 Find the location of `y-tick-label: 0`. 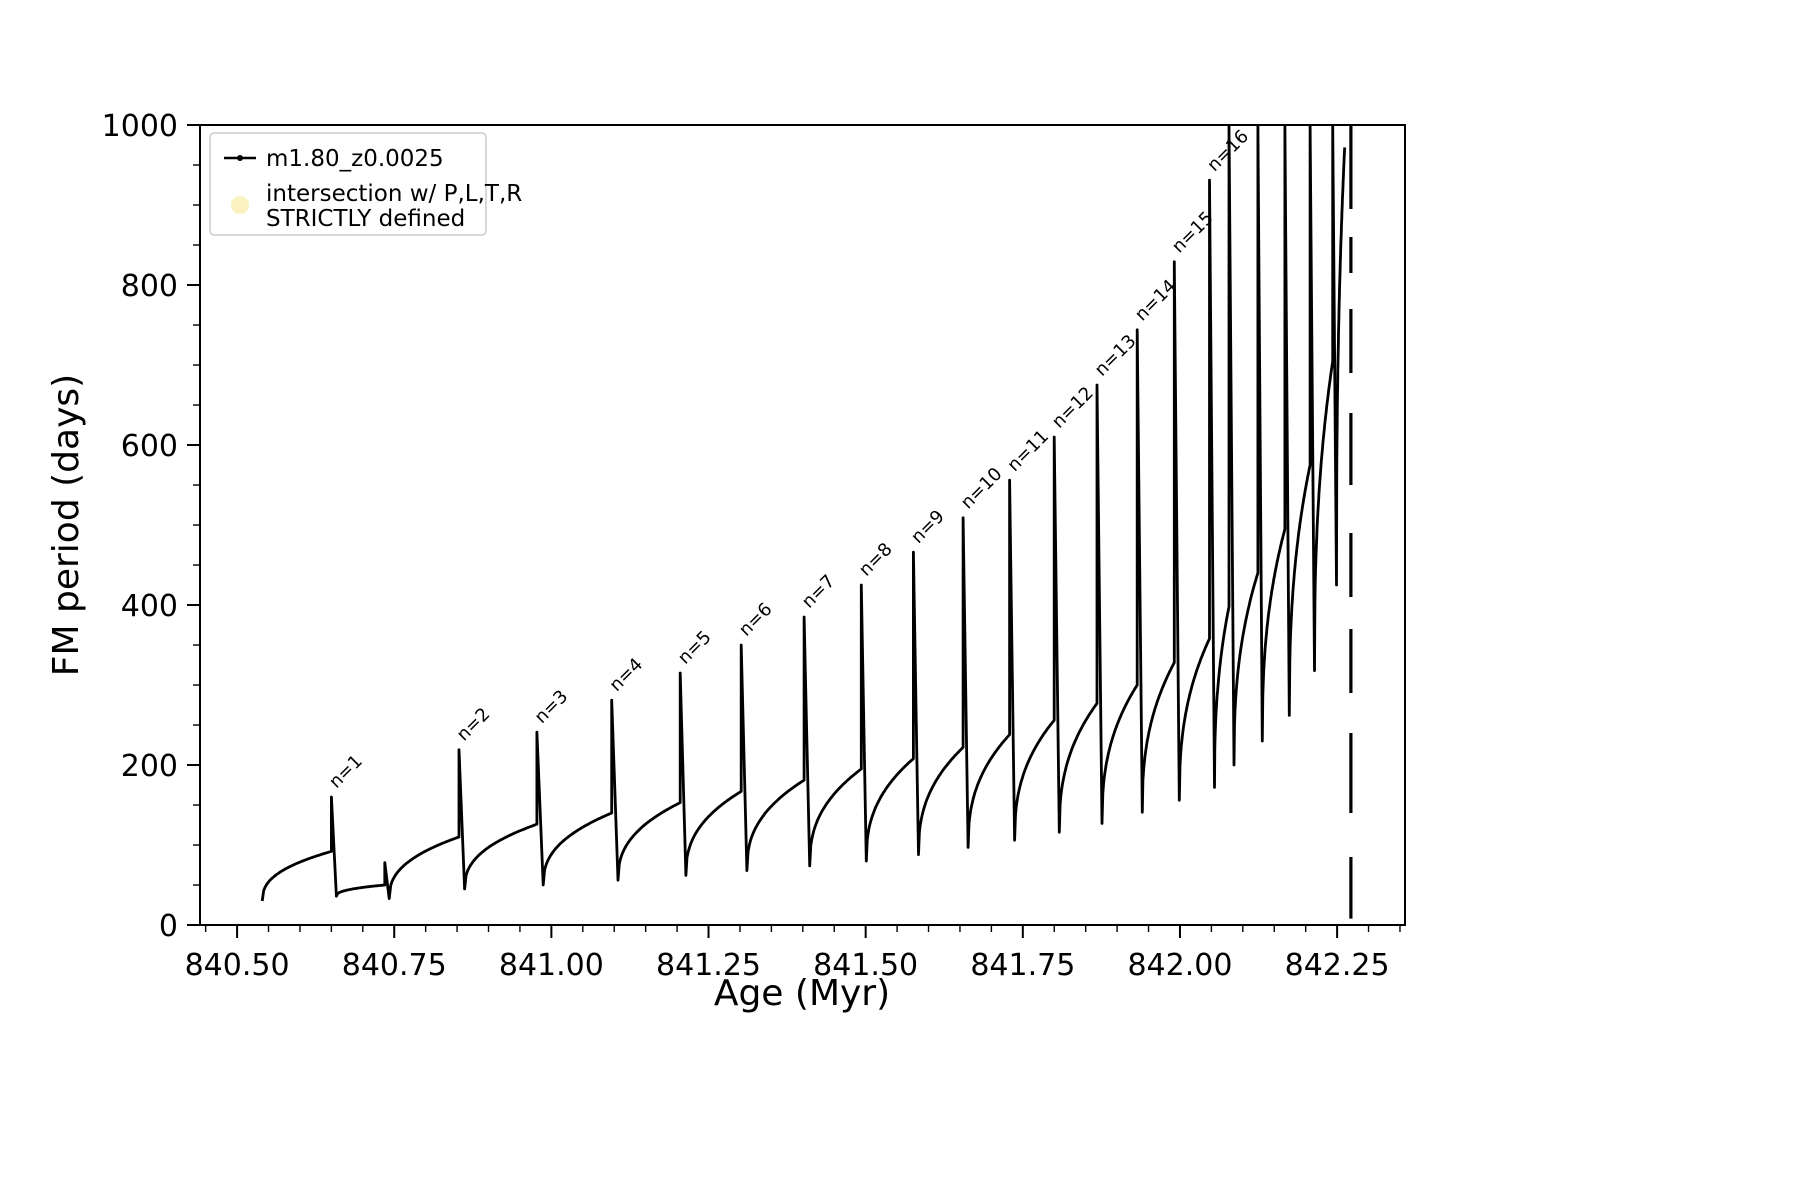

y-tick-label: 0 is located at coordinates (168, 926).